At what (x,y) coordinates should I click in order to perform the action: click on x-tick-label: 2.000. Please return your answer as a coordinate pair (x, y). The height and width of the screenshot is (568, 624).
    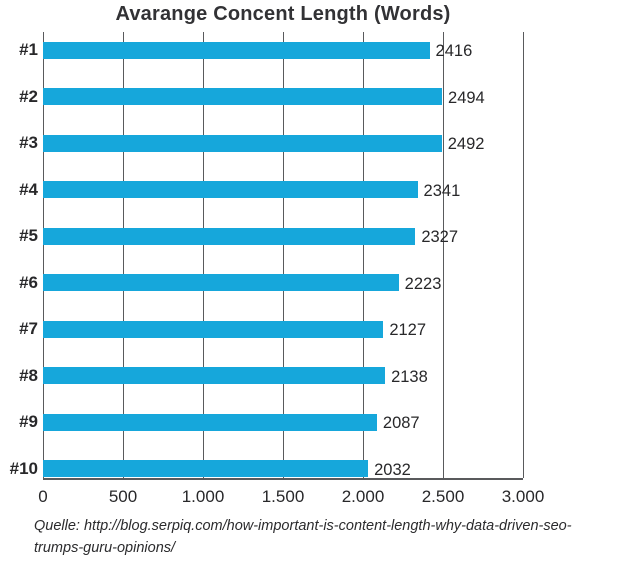
    Looking at the image, I should click on (363, 496).